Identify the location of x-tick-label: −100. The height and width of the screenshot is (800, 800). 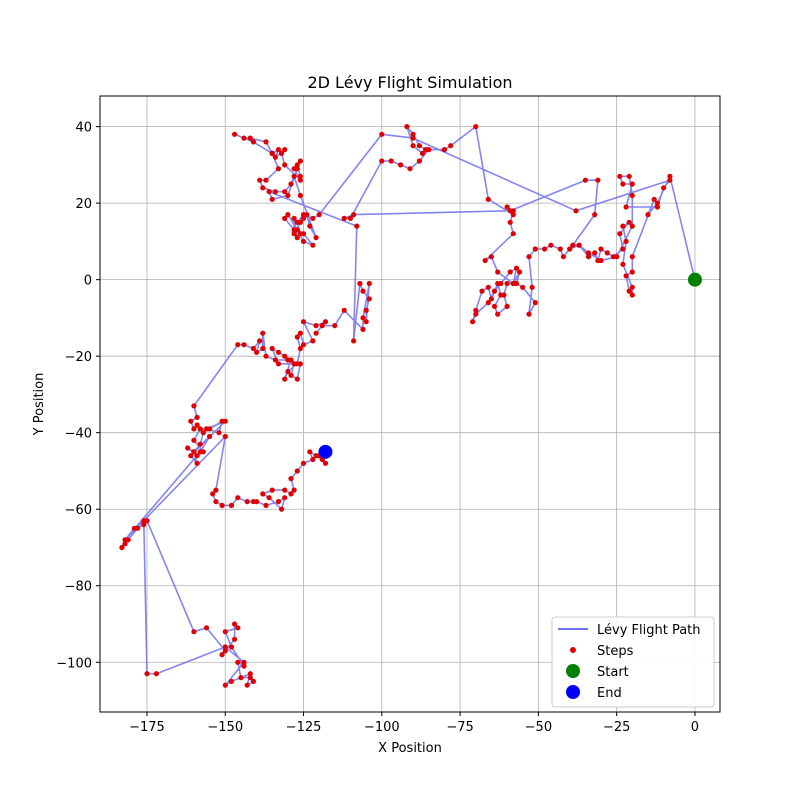
(382, 727).